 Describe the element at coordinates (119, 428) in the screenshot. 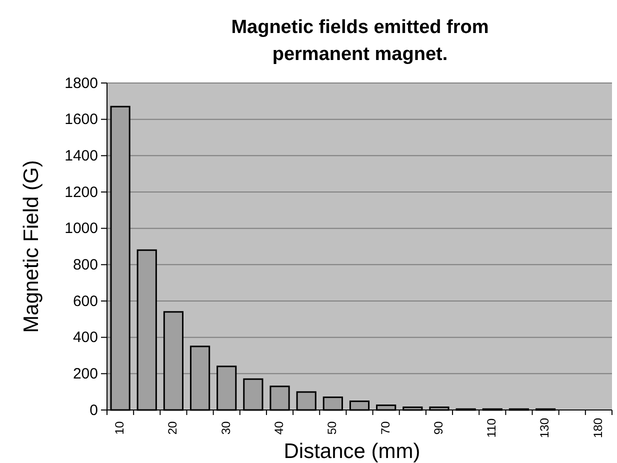

I see `x-tick-label: 10` at that location.